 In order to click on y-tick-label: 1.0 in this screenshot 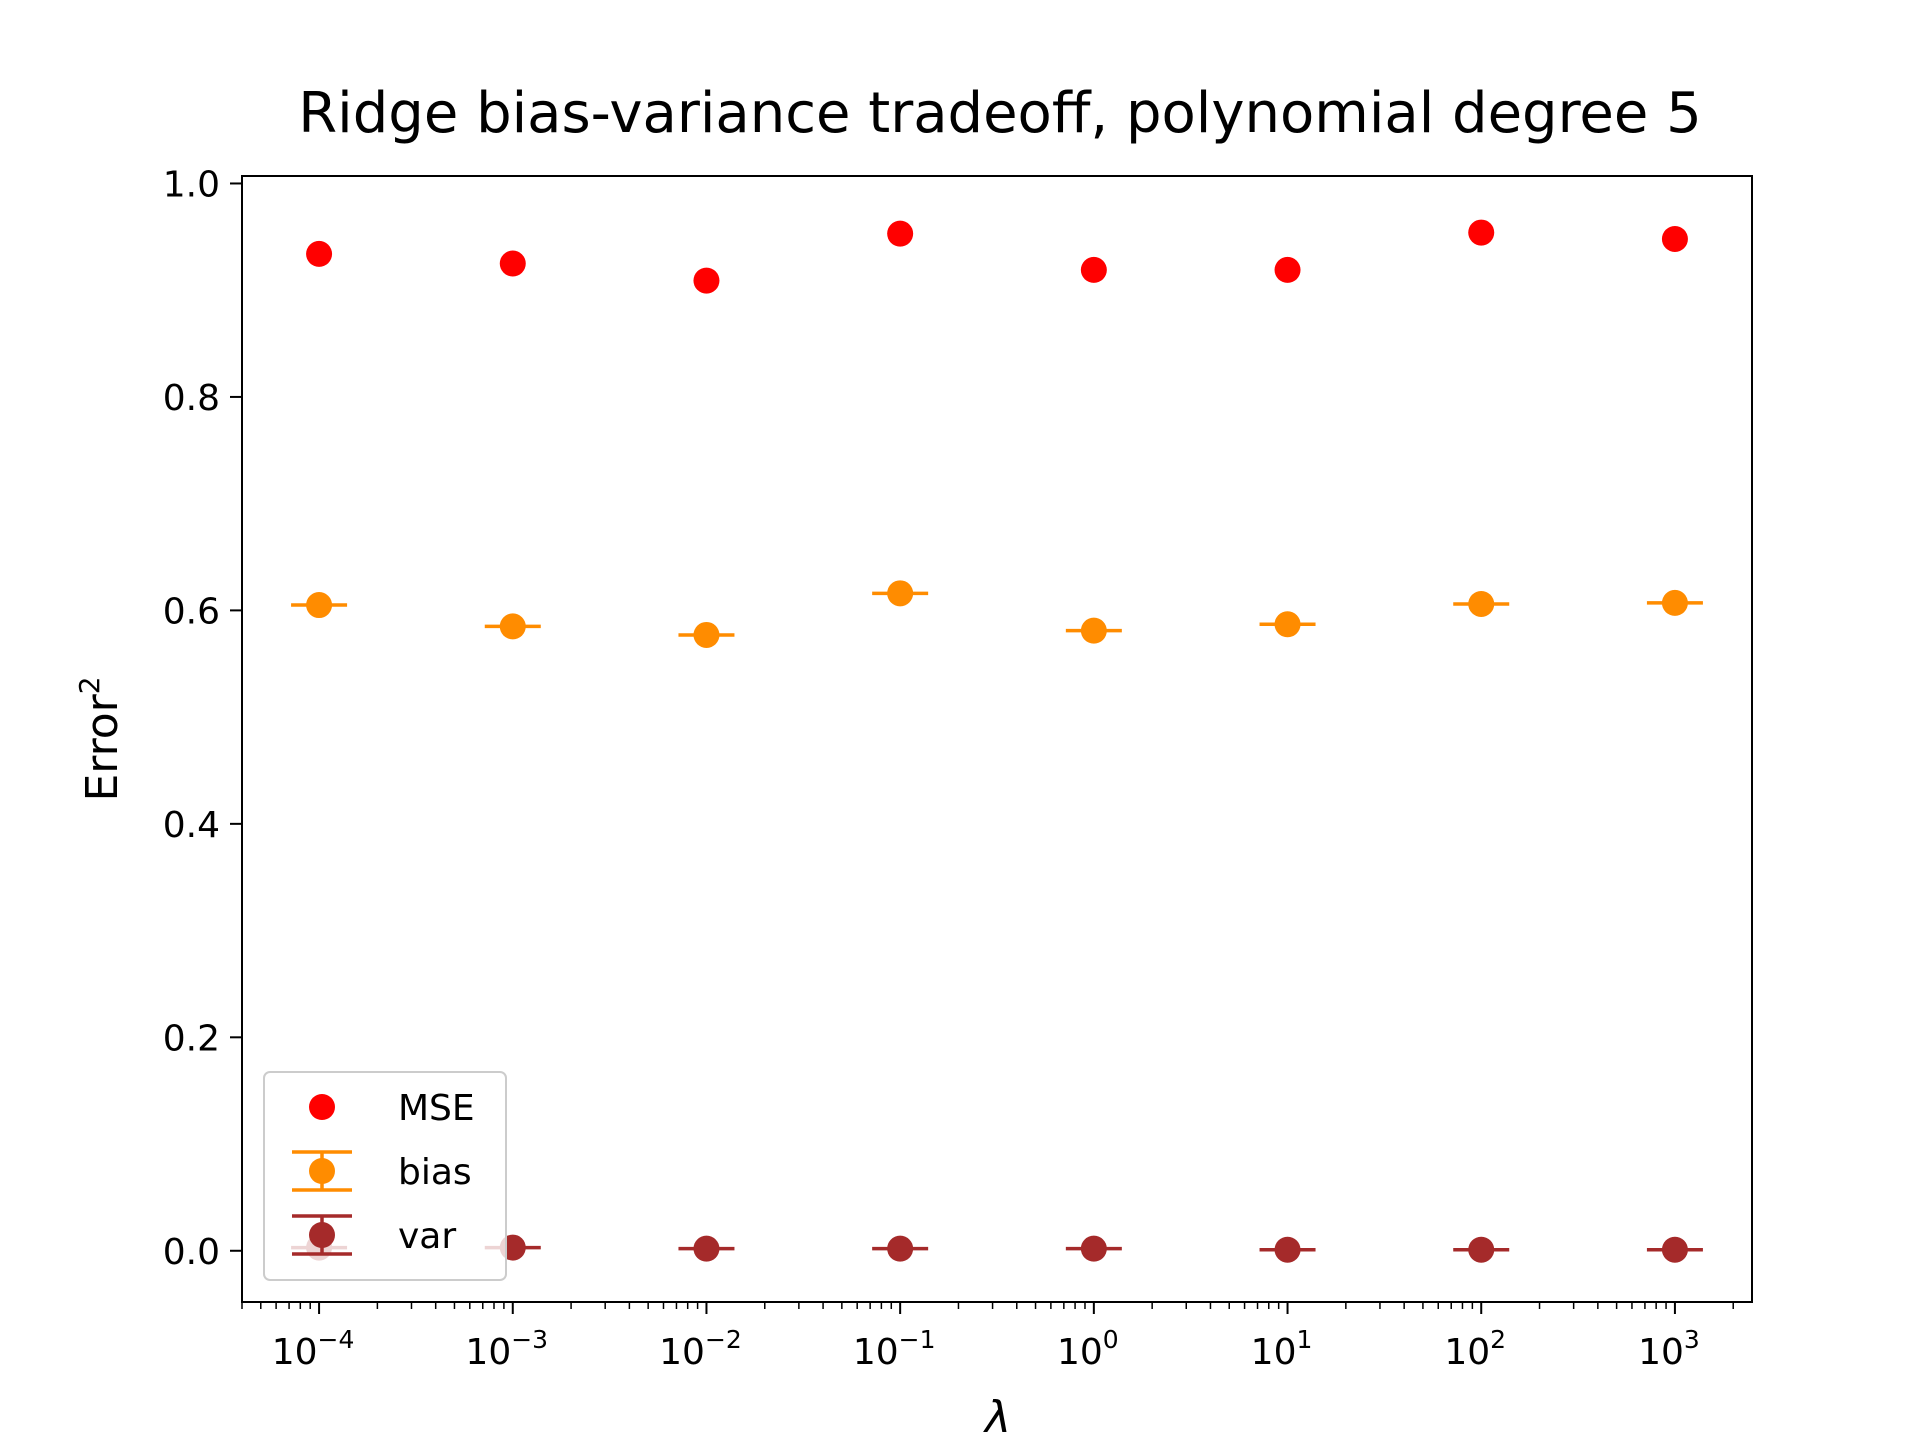, I will do `click(191, 184)`.